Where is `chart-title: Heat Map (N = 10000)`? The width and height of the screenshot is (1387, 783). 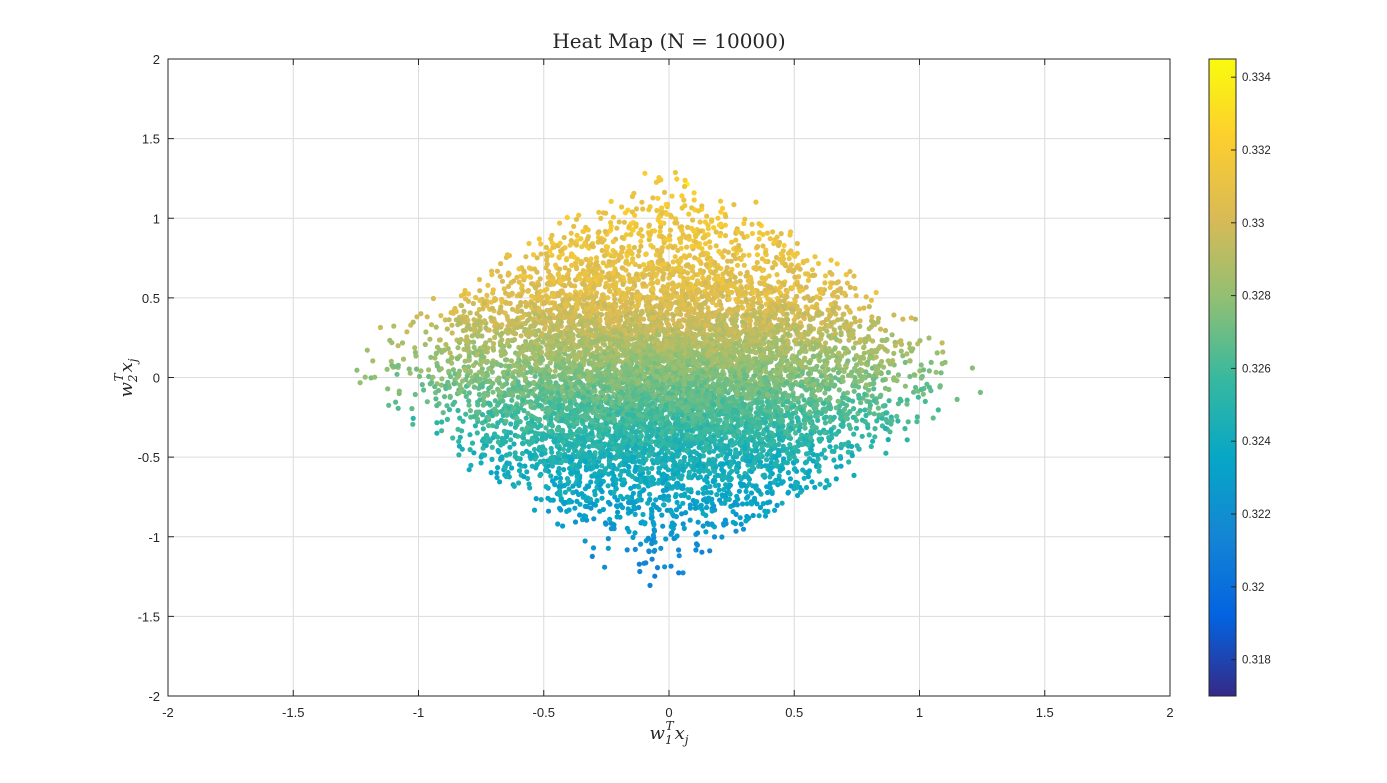
chart-title: Heat Map (N = 10000) is located at coordinates (668, 41).